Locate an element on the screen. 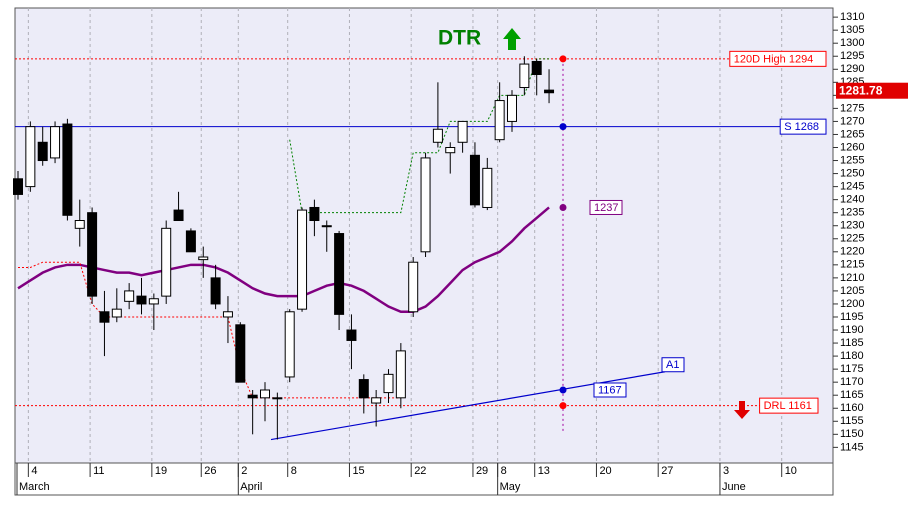 Image resolution: width=908 pixels, height=513 pixels. y-tick-label: 1270 is located at coordinates (852, 121).